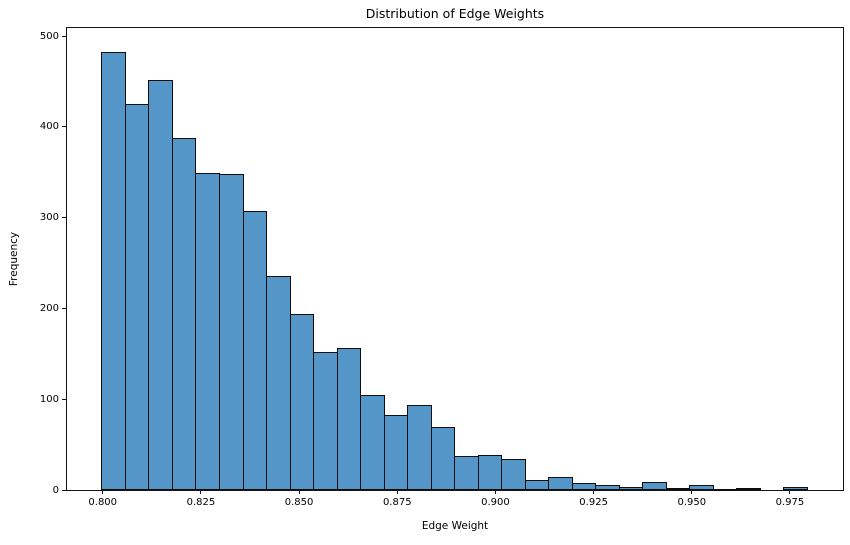 This screenshot has height=545, width=850. Describe the element at coordinates (495, 502) in the screenshot. I see `x-tick-label: 0.900` at that location.